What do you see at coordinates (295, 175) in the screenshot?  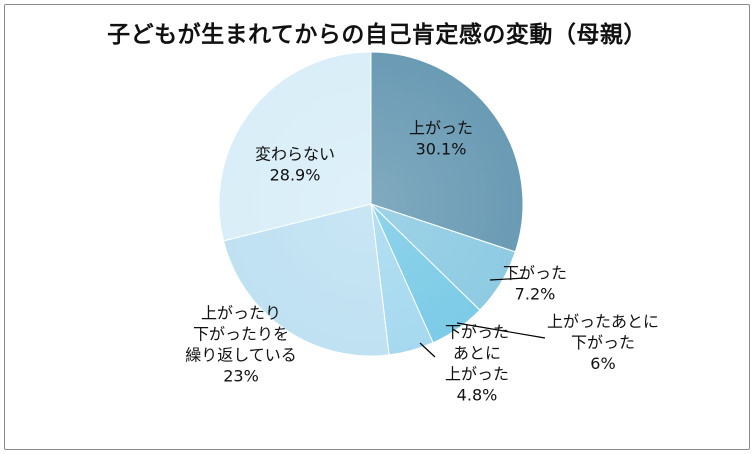 I see `slice-value-label-6: 28.9%` at bounding box center [295, 175].